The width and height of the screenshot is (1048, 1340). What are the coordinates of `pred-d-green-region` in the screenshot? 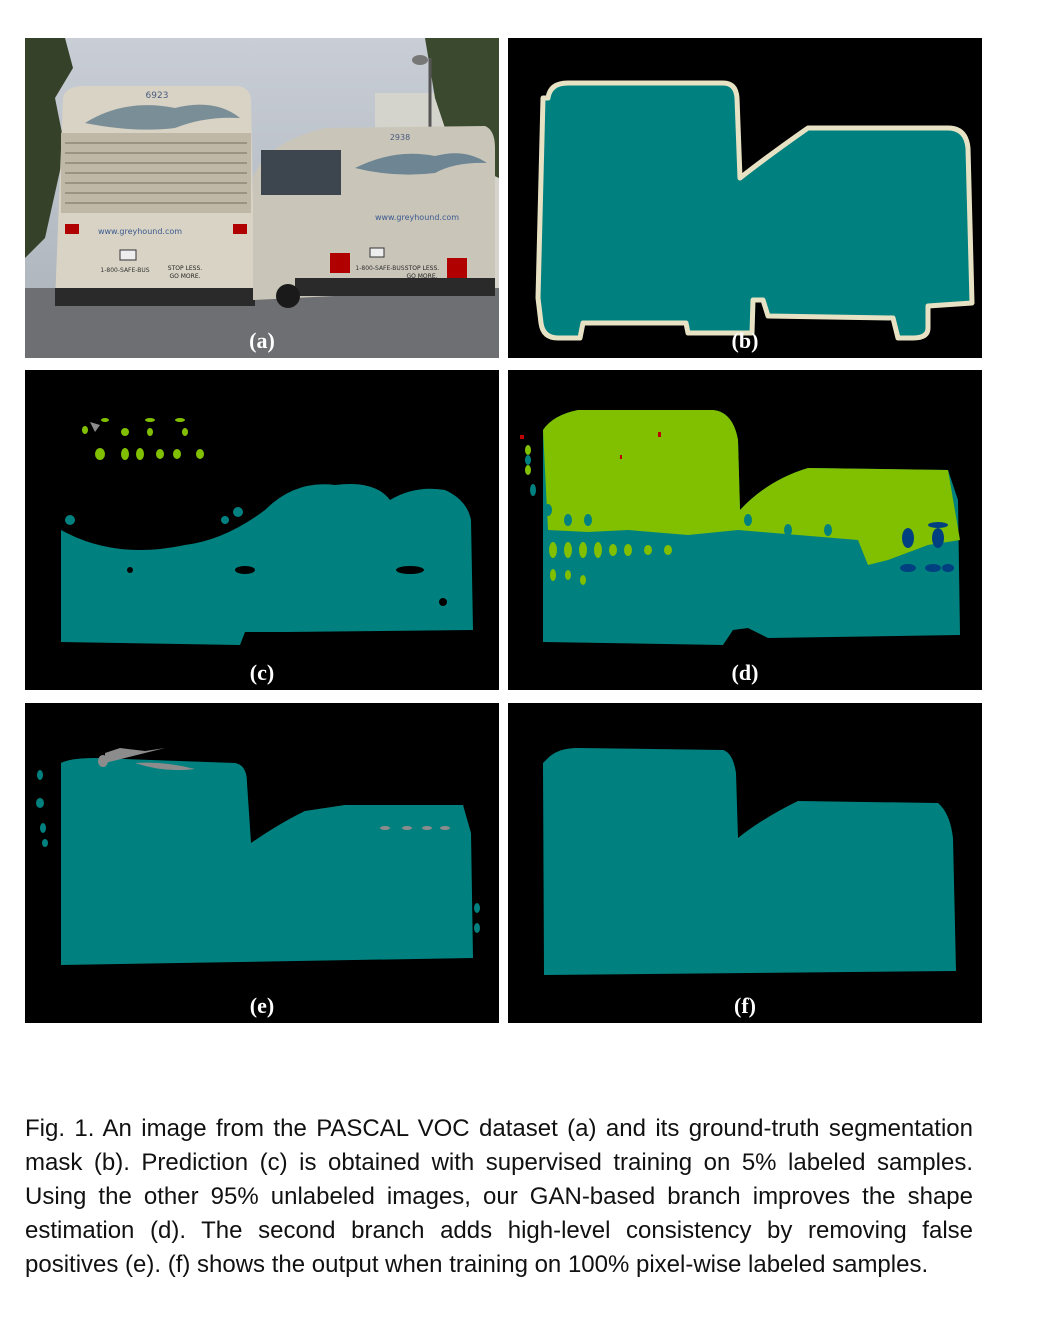 It's located at (751, 487).